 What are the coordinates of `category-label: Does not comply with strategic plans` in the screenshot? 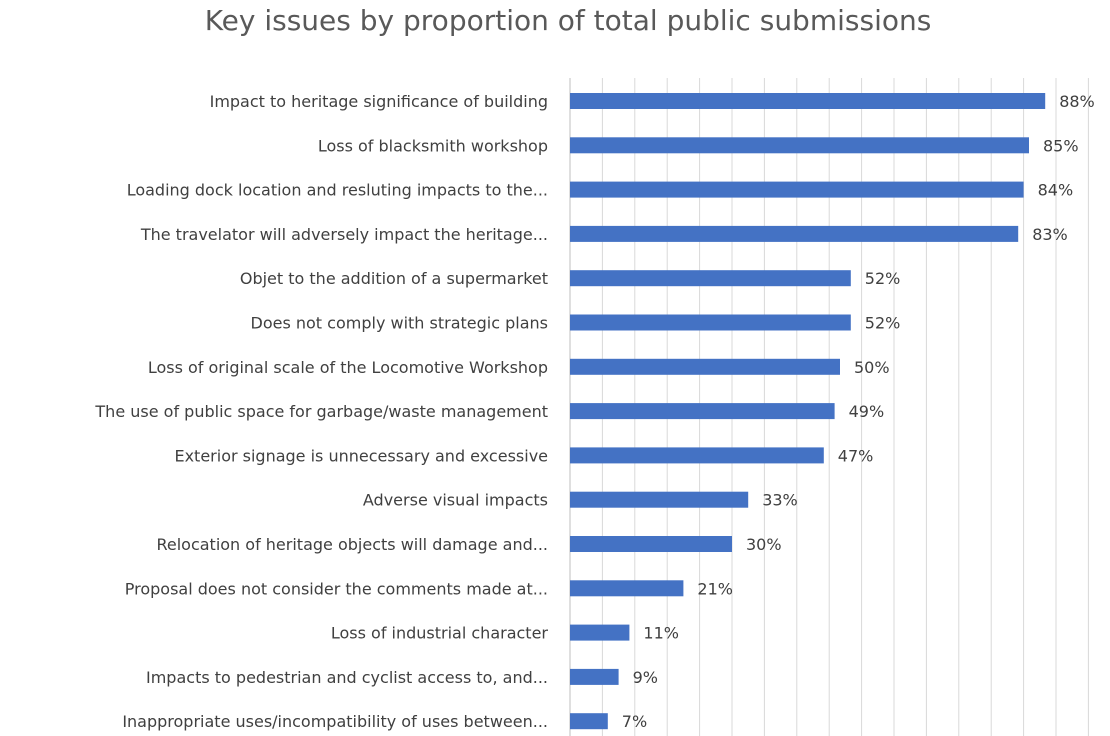 It's located at (400, 323).